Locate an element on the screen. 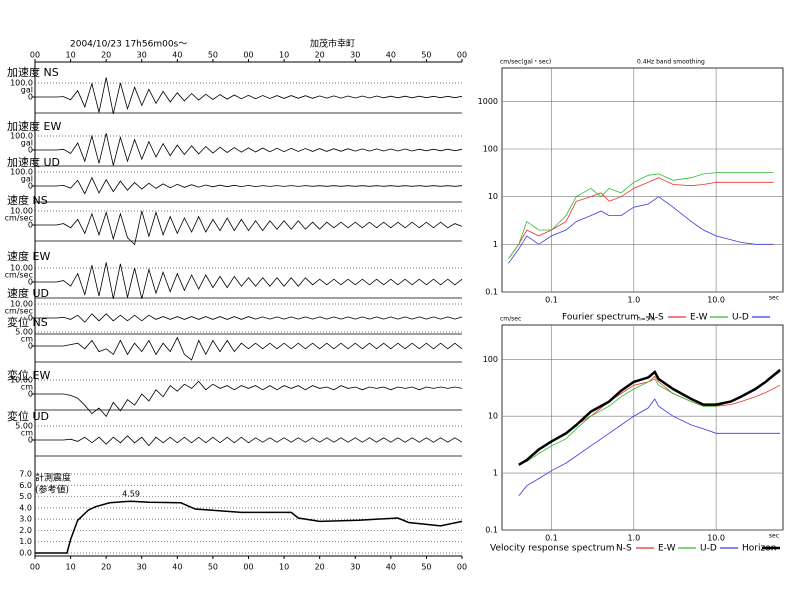  legend-title: Velocity response spectrum is located at coordinates (552, 549).